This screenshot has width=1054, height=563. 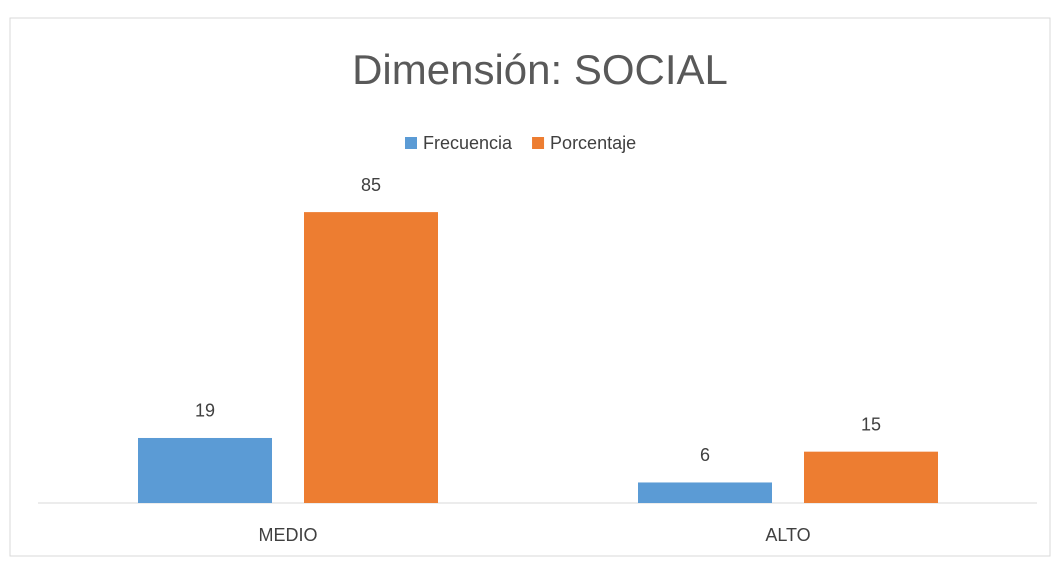 What do you see at coordinates (371, 185) in the screenshot?
I see `data-label: 85` at bounding box center [371, 185].